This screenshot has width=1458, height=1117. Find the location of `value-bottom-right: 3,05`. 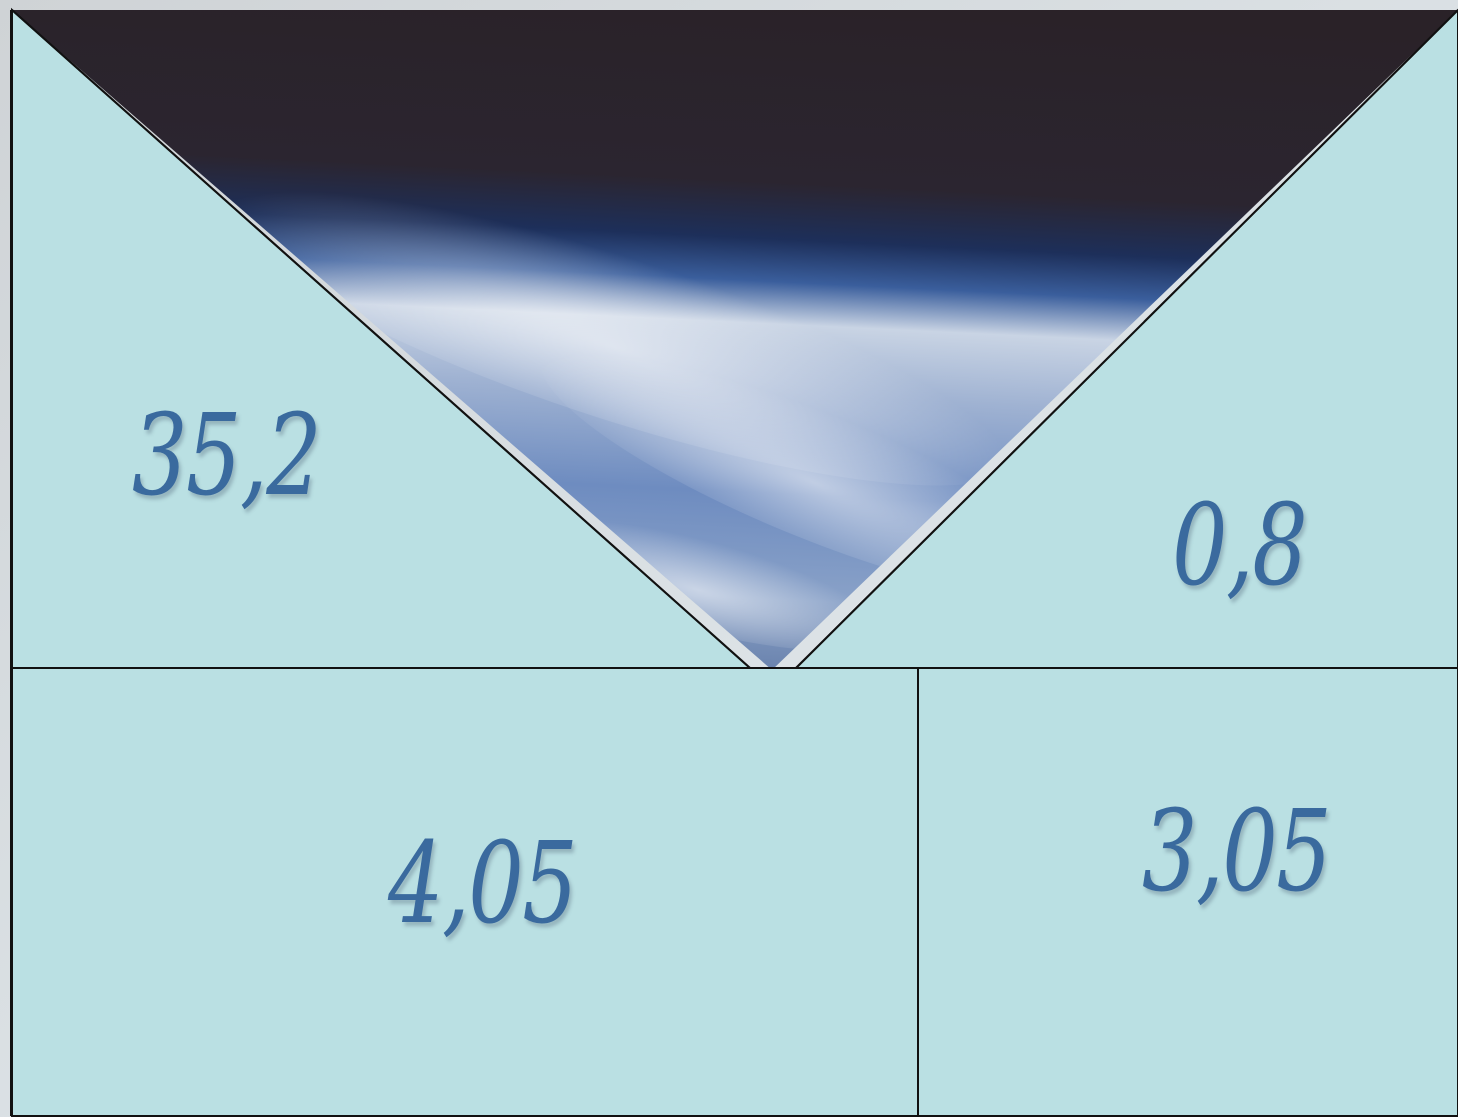

value-bottom-right: 3,05 is located at coordinates (1237, 852).